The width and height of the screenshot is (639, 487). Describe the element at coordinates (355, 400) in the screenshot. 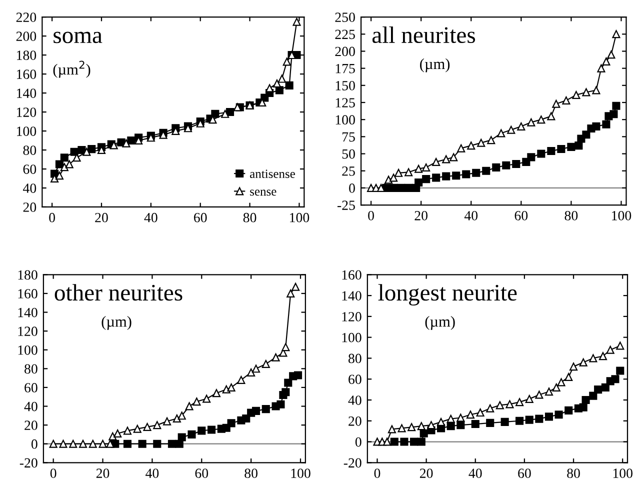

I see `y-tick-label: 40` at that location.